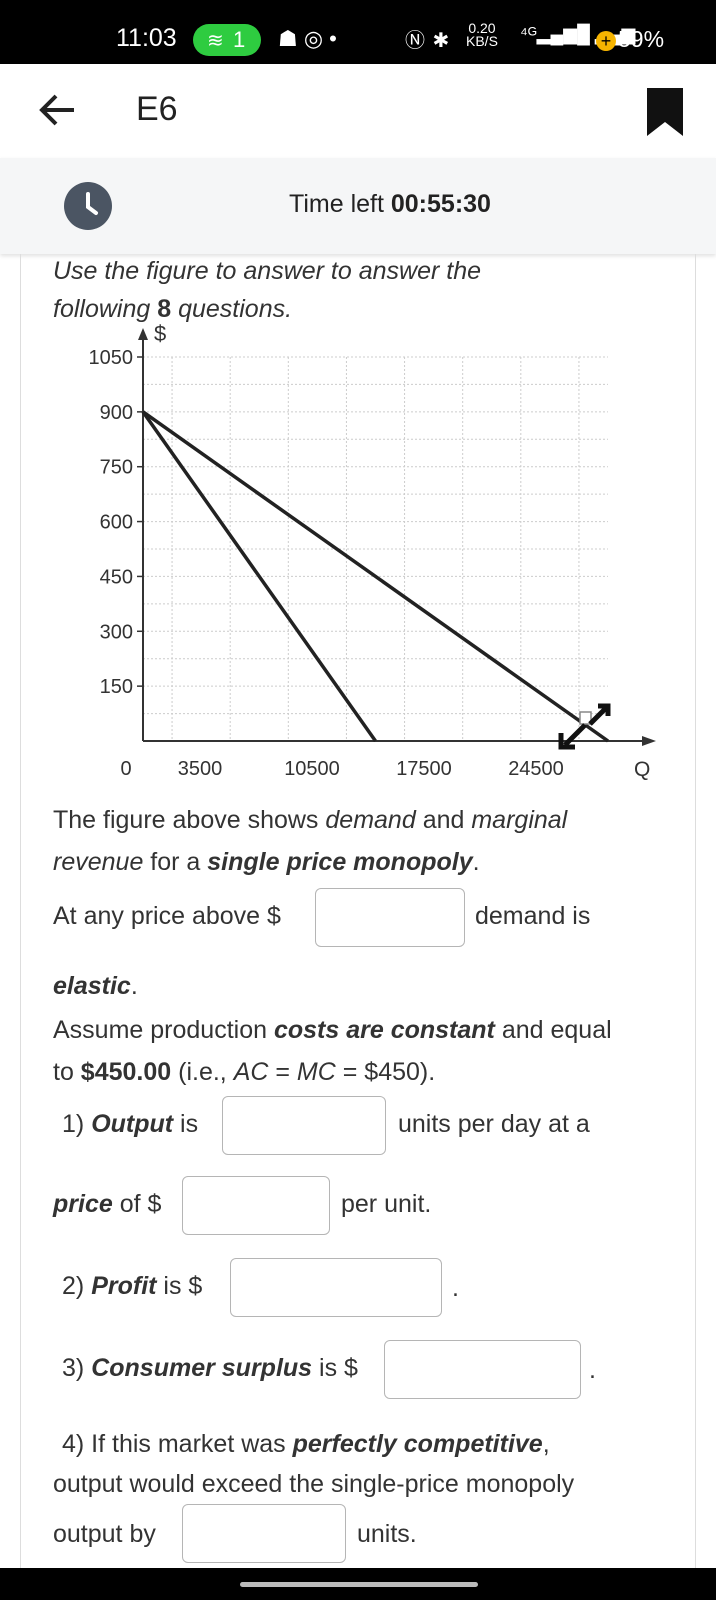 The width and height of the screenshot is (716, 1600). What do you see at coordinates (482, 1369) in the screenshot?
I see `consumer-surplus-input` at bounding box center [482, 1369].